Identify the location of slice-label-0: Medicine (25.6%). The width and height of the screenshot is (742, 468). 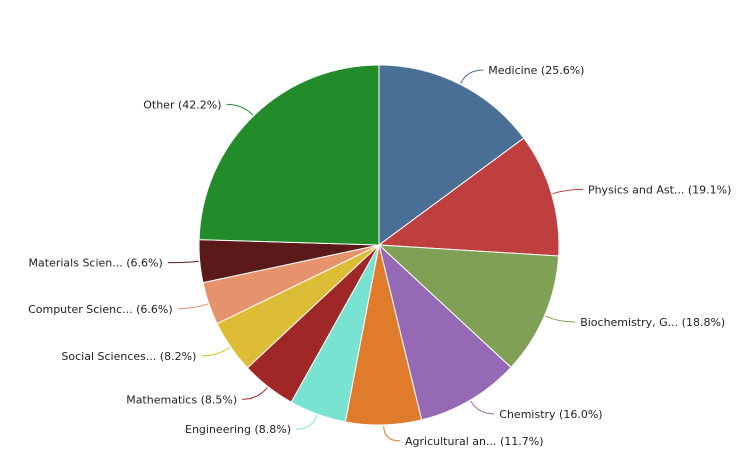
(536, 70).